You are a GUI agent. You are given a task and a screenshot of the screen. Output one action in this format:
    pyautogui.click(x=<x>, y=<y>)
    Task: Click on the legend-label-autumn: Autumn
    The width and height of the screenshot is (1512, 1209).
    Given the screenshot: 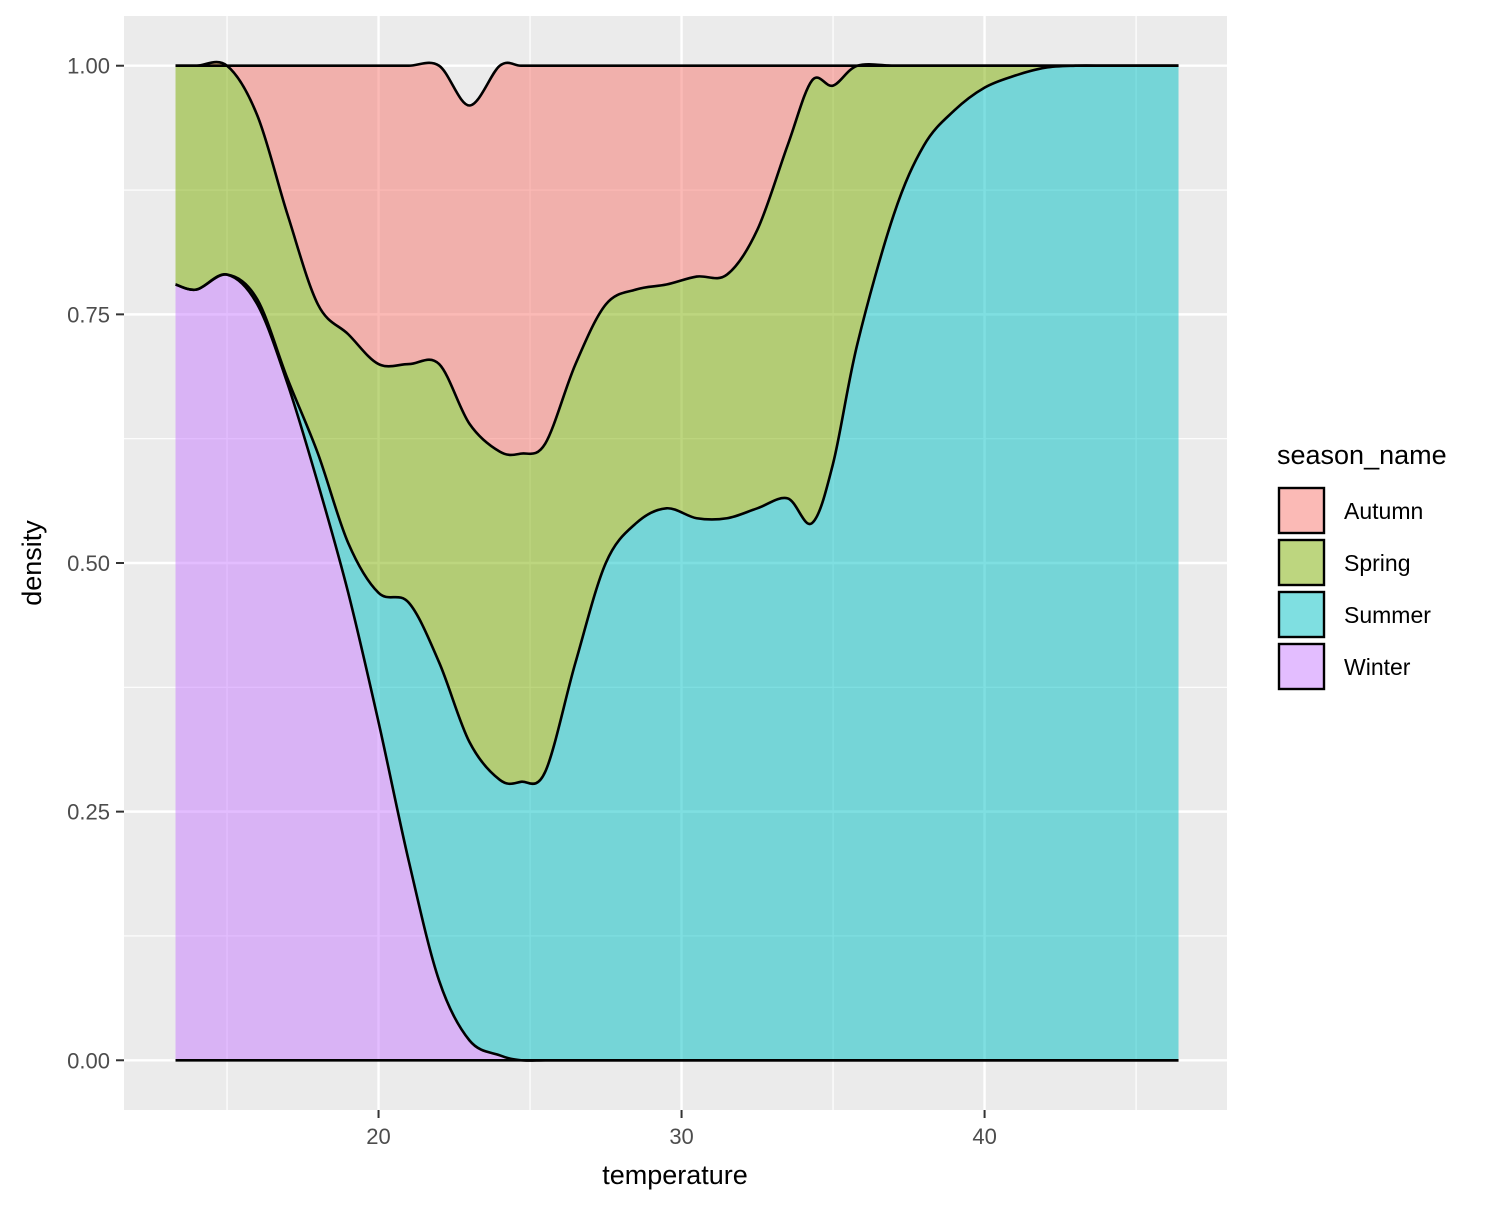 What is the action you would take?
    pyautogui.click(x=1383, y=511)
    